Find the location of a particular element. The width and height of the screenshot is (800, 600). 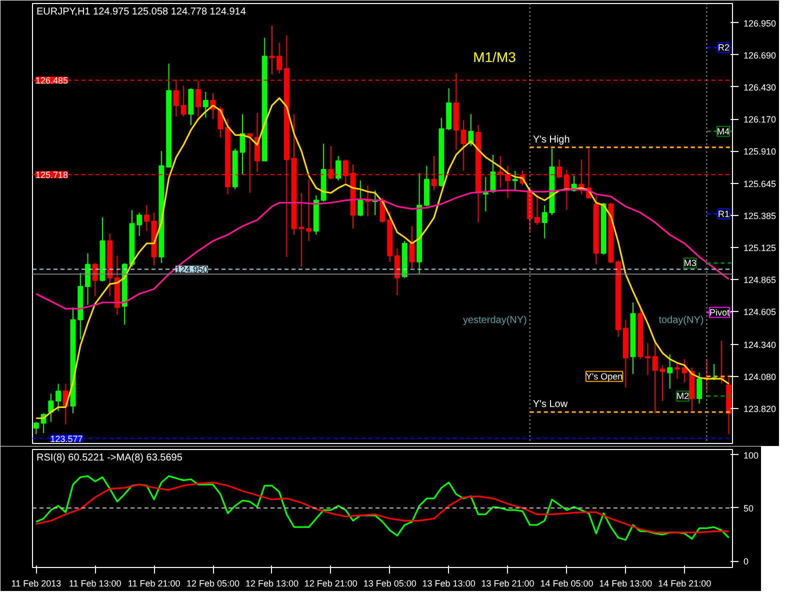

series-label: M3 is located at coordinates (690, 263).